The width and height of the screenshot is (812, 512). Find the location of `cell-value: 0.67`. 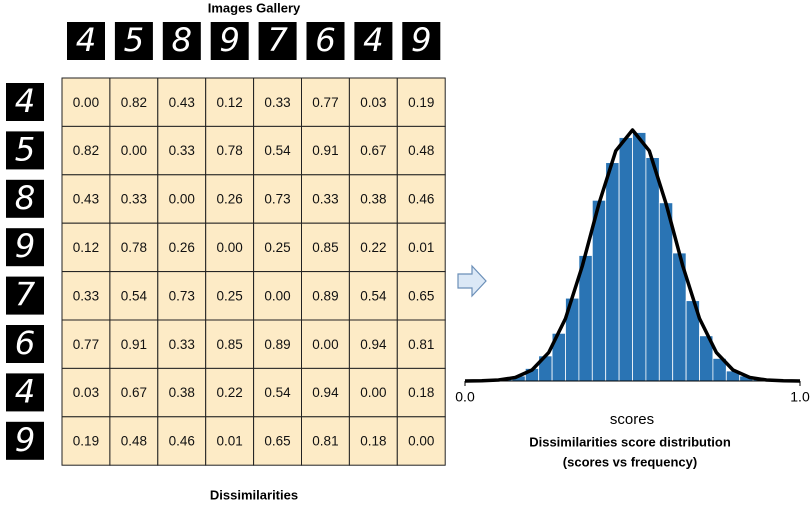

cell-value: 0.67 is located at coordinates (134, 392).